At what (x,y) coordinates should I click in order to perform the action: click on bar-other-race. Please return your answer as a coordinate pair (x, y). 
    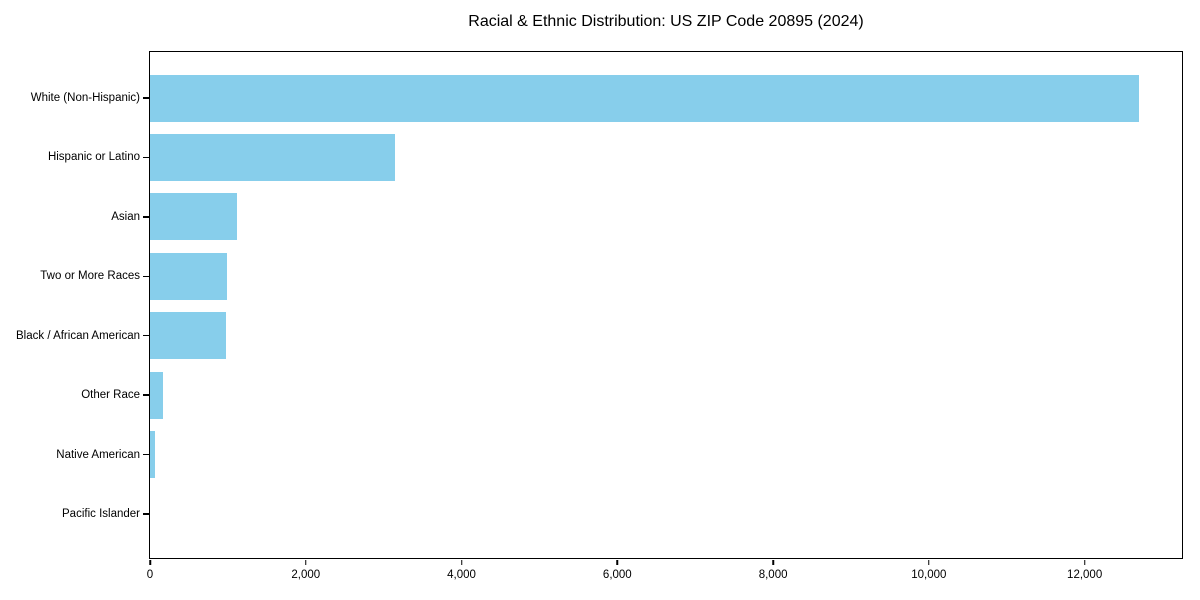
    Looking at the image, I should click on (157, 395).